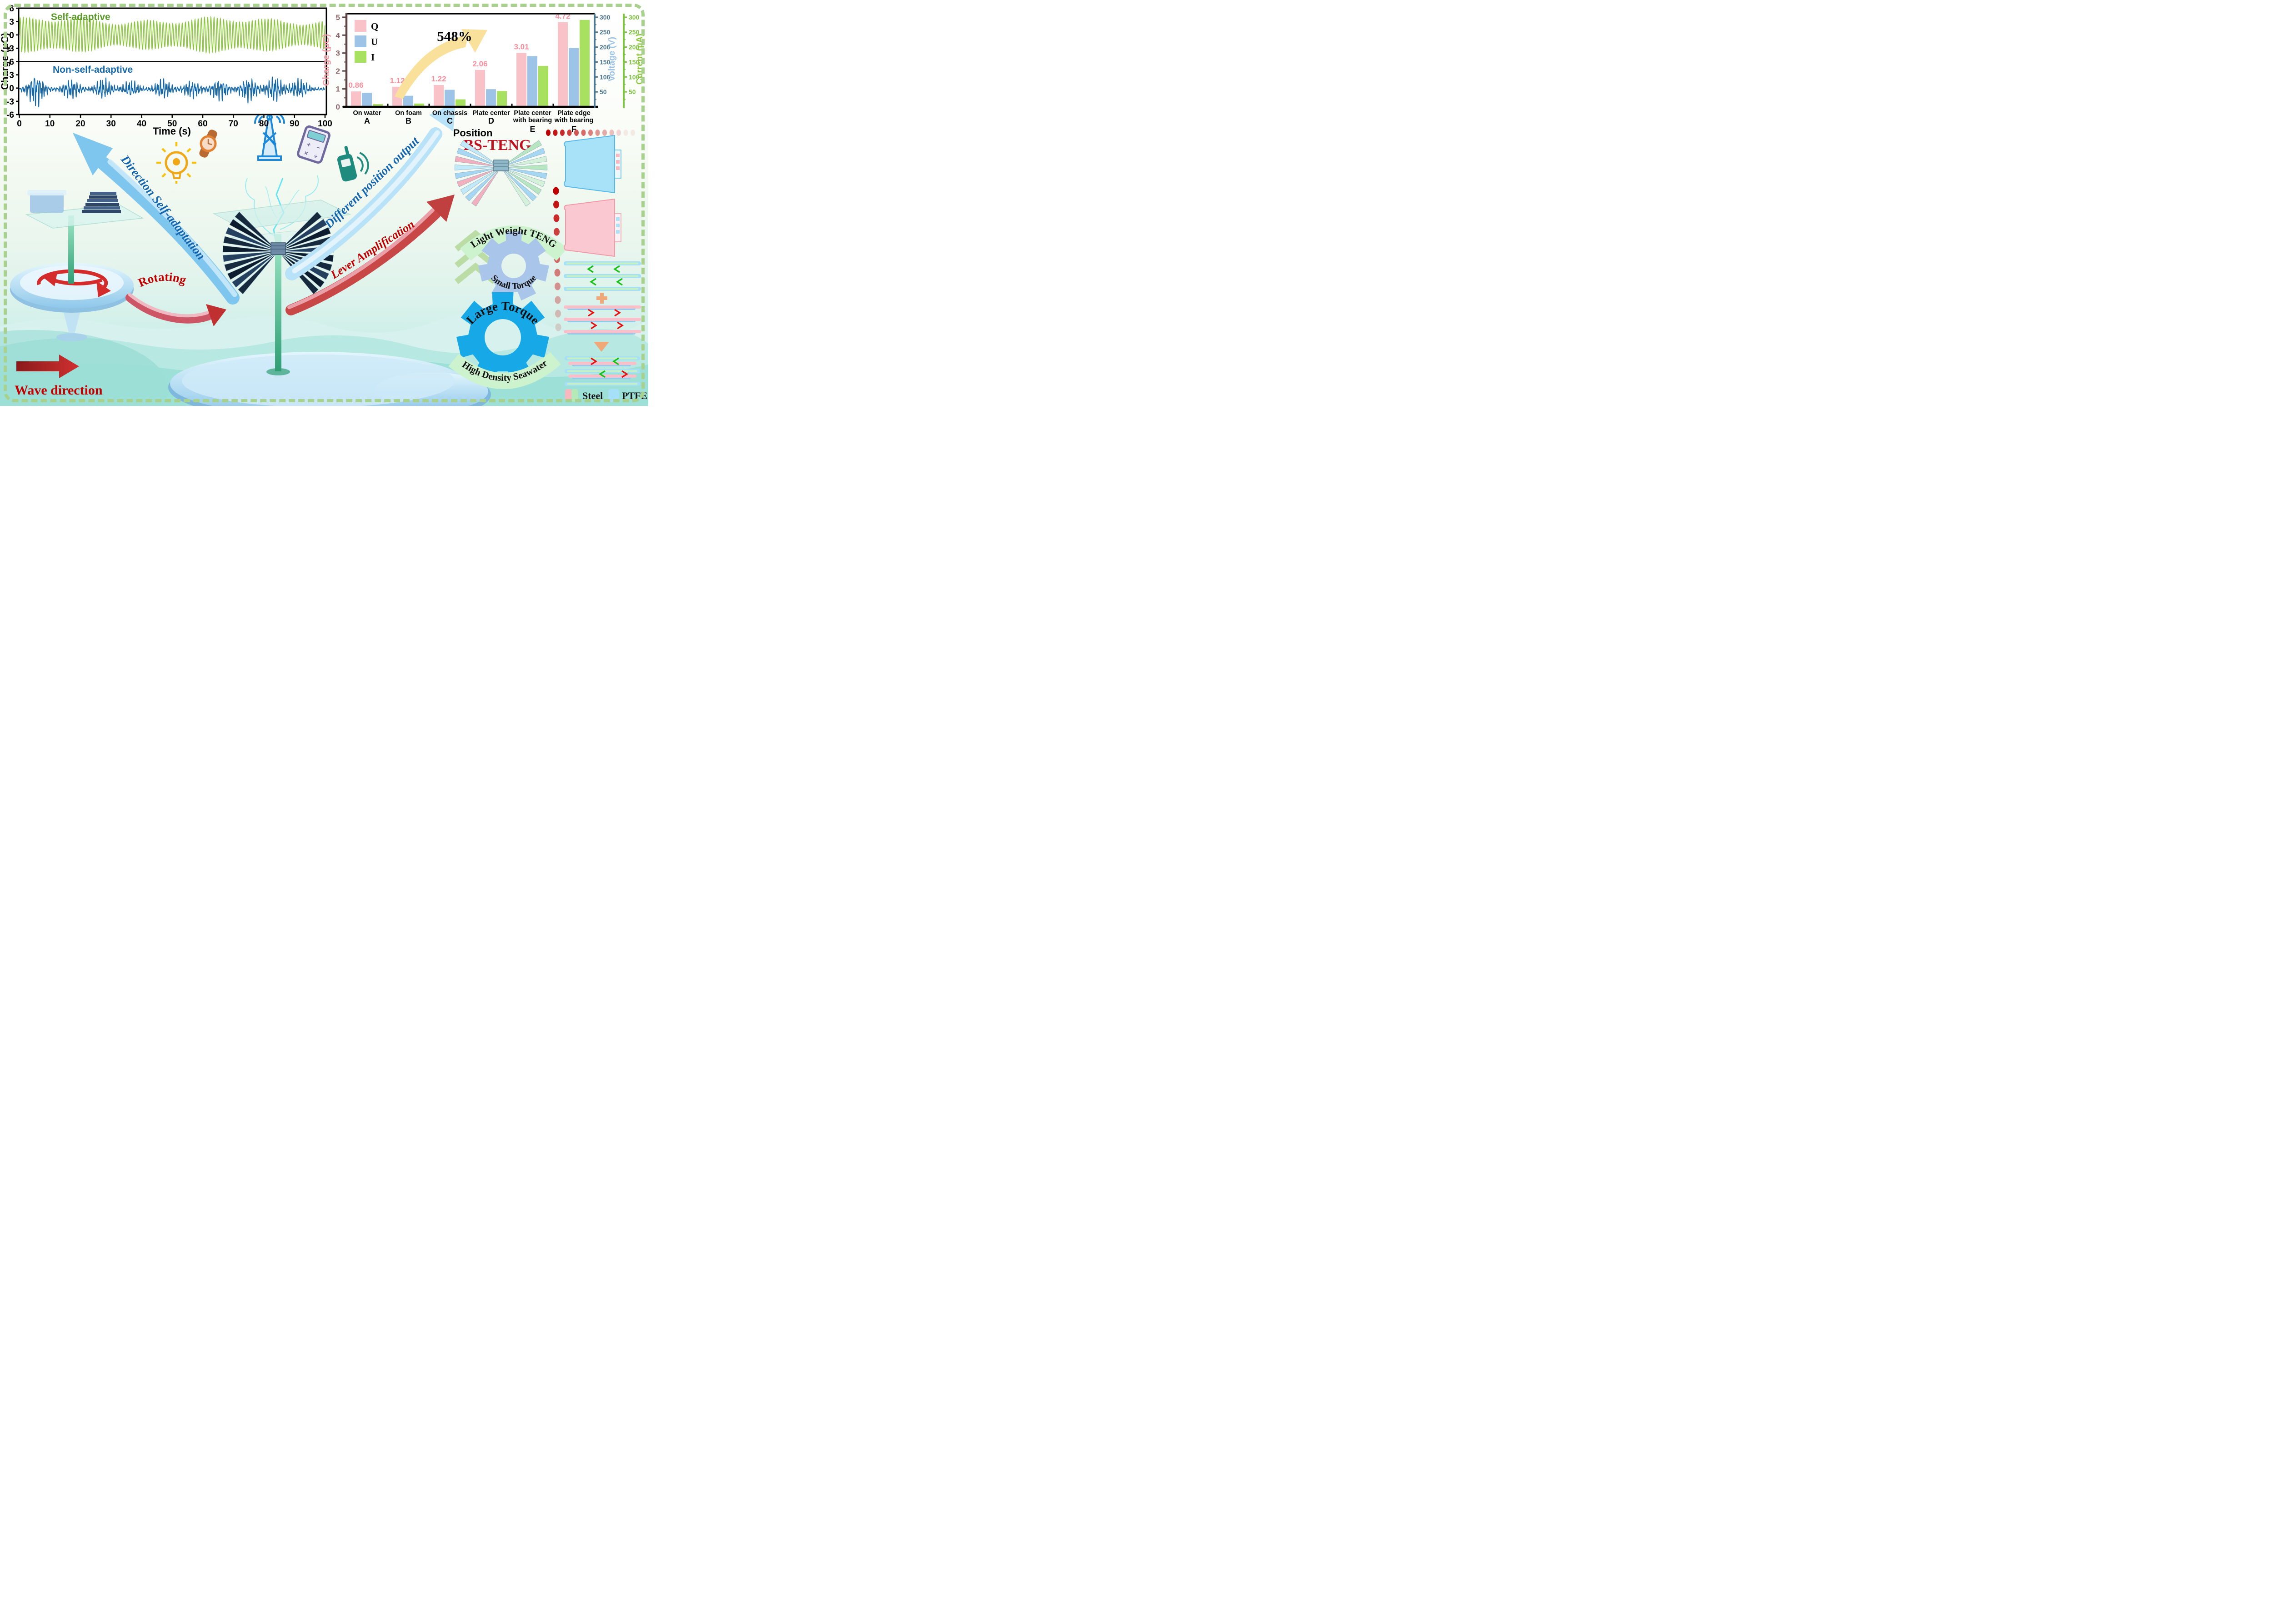 This screenshot has width=2273, height=1624. Describe the element at coordinates (338, 53) in the screenshot. I see `charge-tick-label: 3` at that location.